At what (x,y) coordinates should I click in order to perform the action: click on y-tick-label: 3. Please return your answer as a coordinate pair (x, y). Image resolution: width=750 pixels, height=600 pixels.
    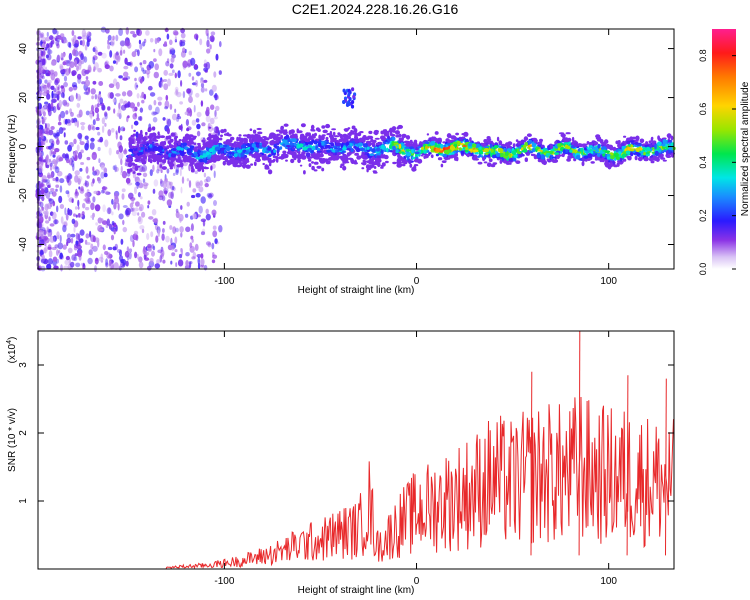
    Looking at the image, I should click on (23, 365).